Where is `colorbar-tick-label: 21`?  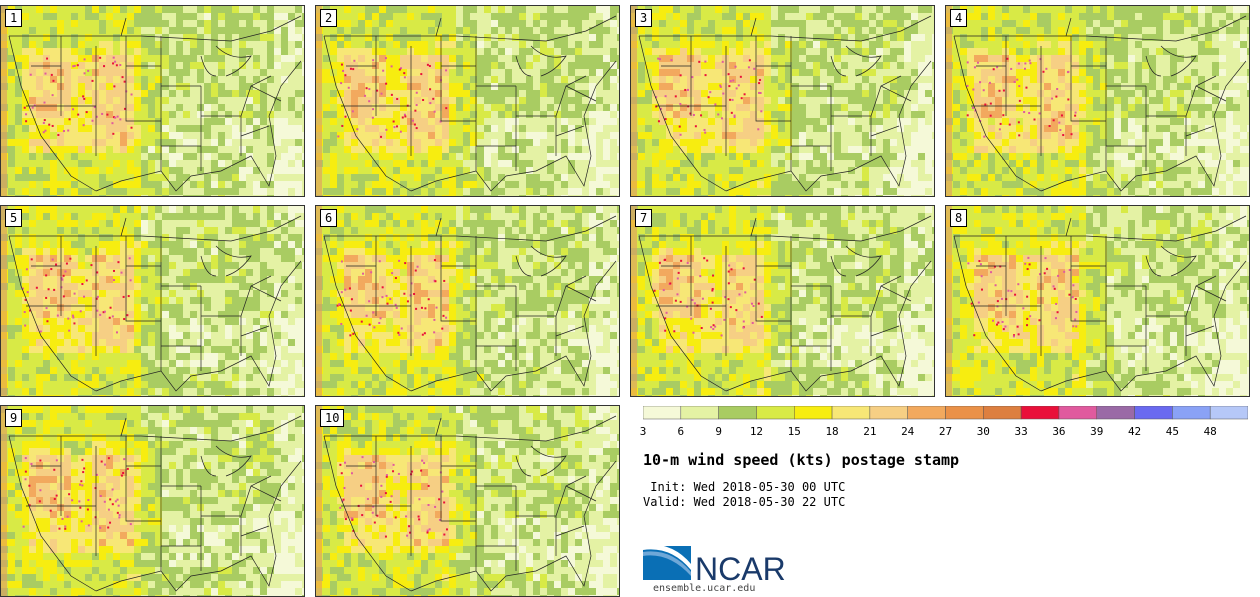
colorbar-tick-label: 21 is located at coordinates (870, 431).